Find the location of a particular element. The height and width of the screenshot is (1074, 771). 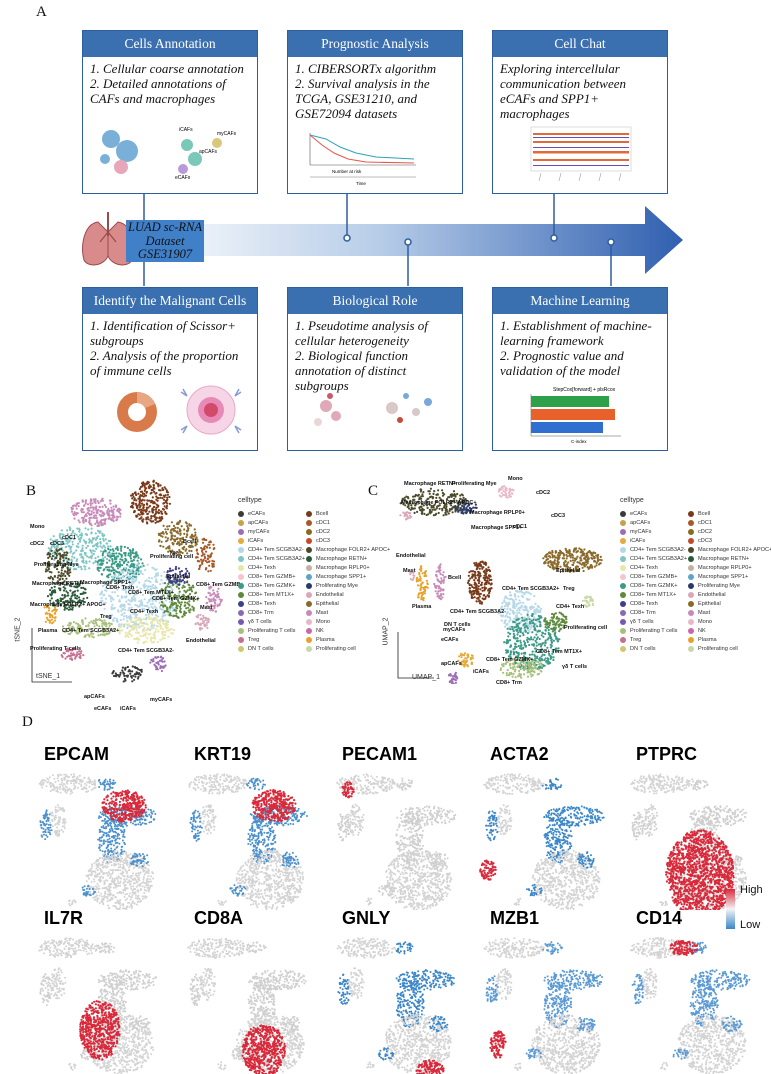

legend-item: Macrophage FOLR2+ APOC+ is located at coordinates (729, 549).